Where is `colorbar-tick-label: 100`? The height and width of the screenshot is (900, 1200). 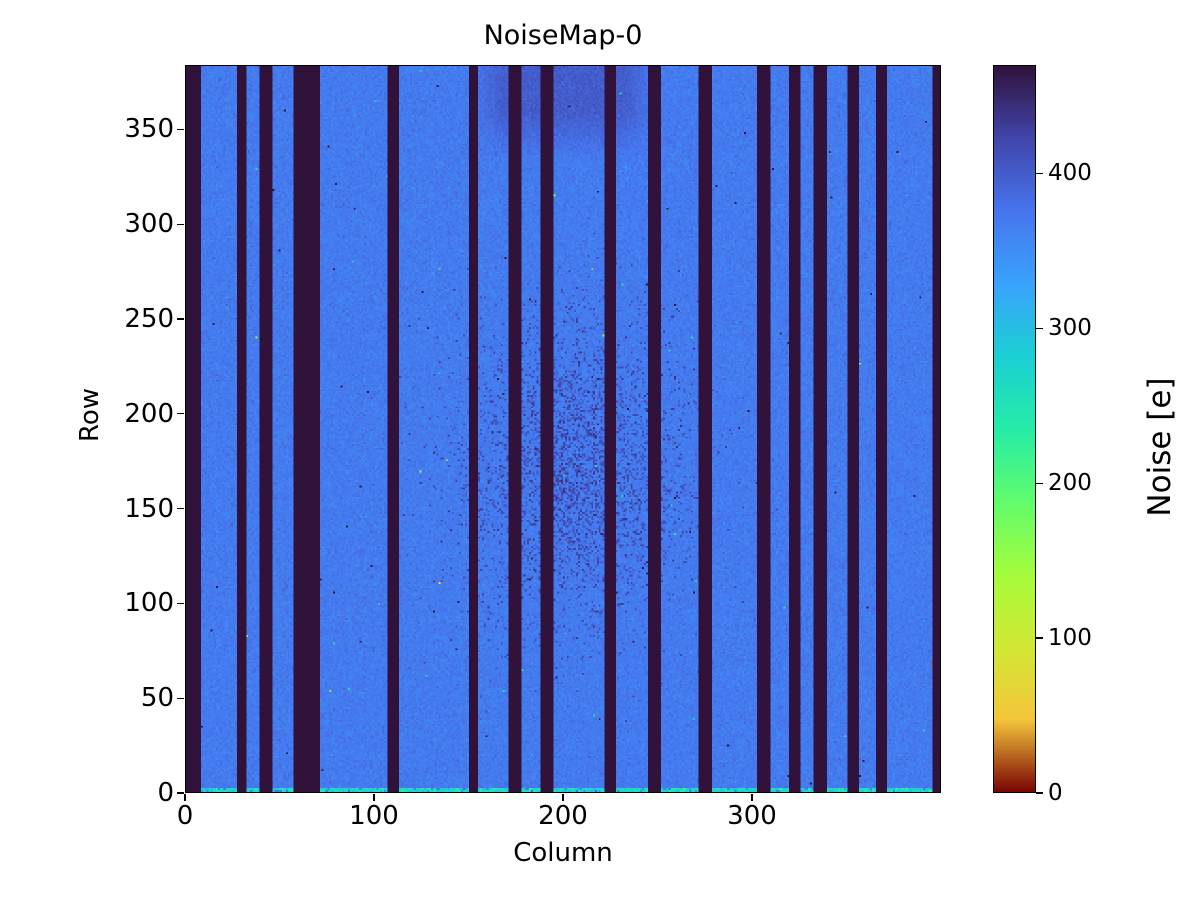 colorbar-tick-label: 100 is located at coordinates (1070, 638).